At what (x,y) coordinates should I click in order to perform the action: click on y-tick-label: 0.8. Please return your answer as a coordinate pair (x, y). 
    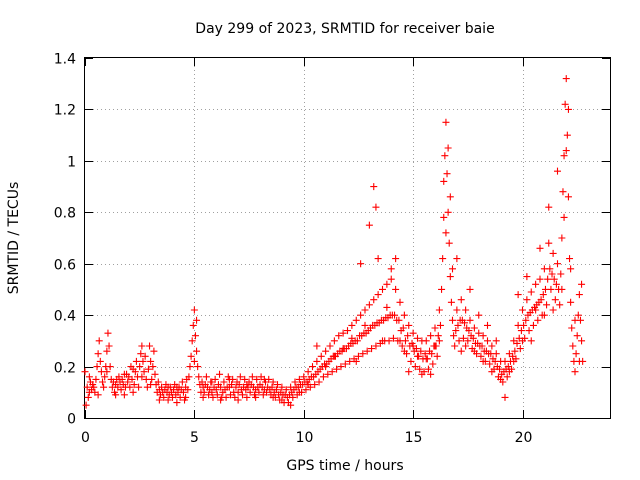
    Looking at the image, I should click on (65, 214).